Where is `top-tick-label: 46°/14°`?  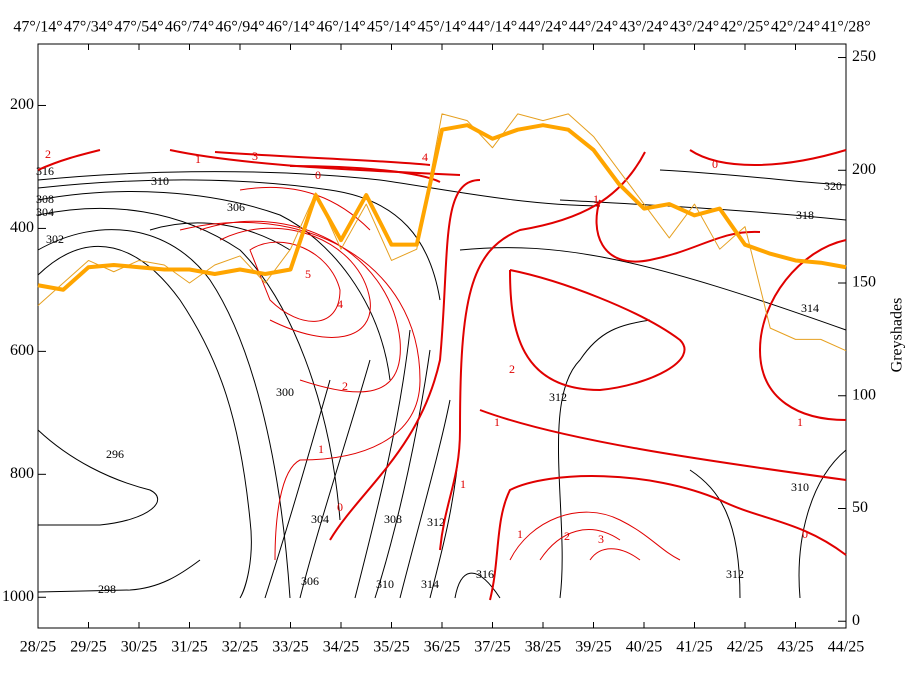 top-tick-label: 46°/14° is located at coordinates (290, 27).